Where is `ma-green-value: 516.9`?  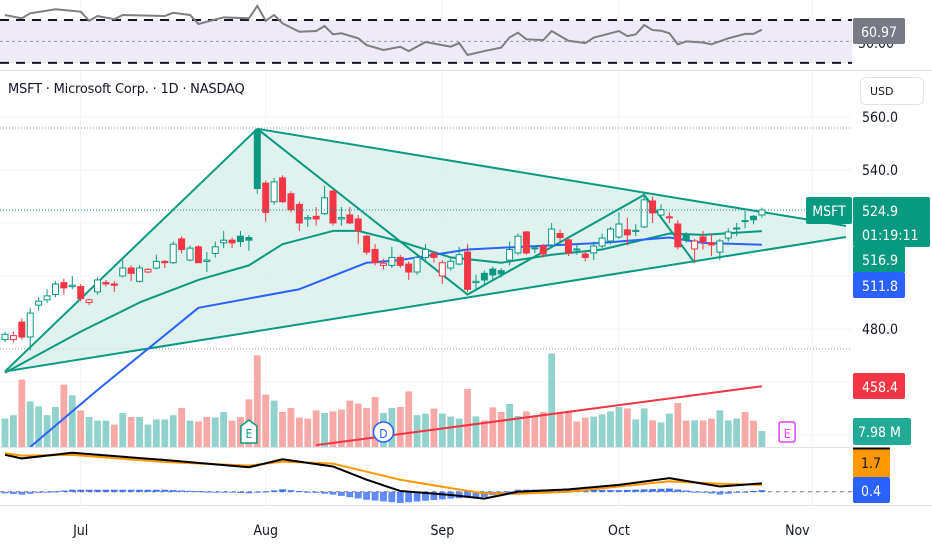 ma-green-value: 516.9 is located at coordinates (880, 261).